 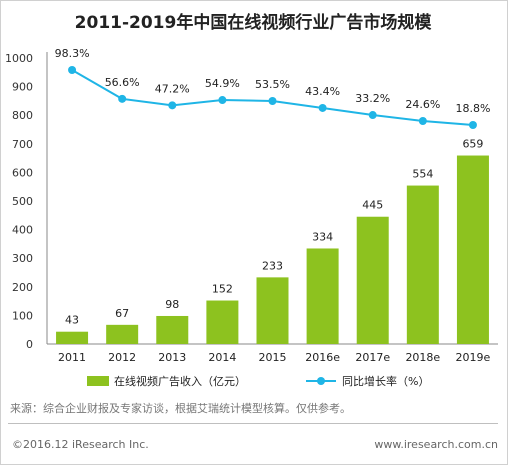 What do you see at coordinates (98, 381) in the screenshot?
I see `legend-bar-swatch` at bounding box center [98, 381].